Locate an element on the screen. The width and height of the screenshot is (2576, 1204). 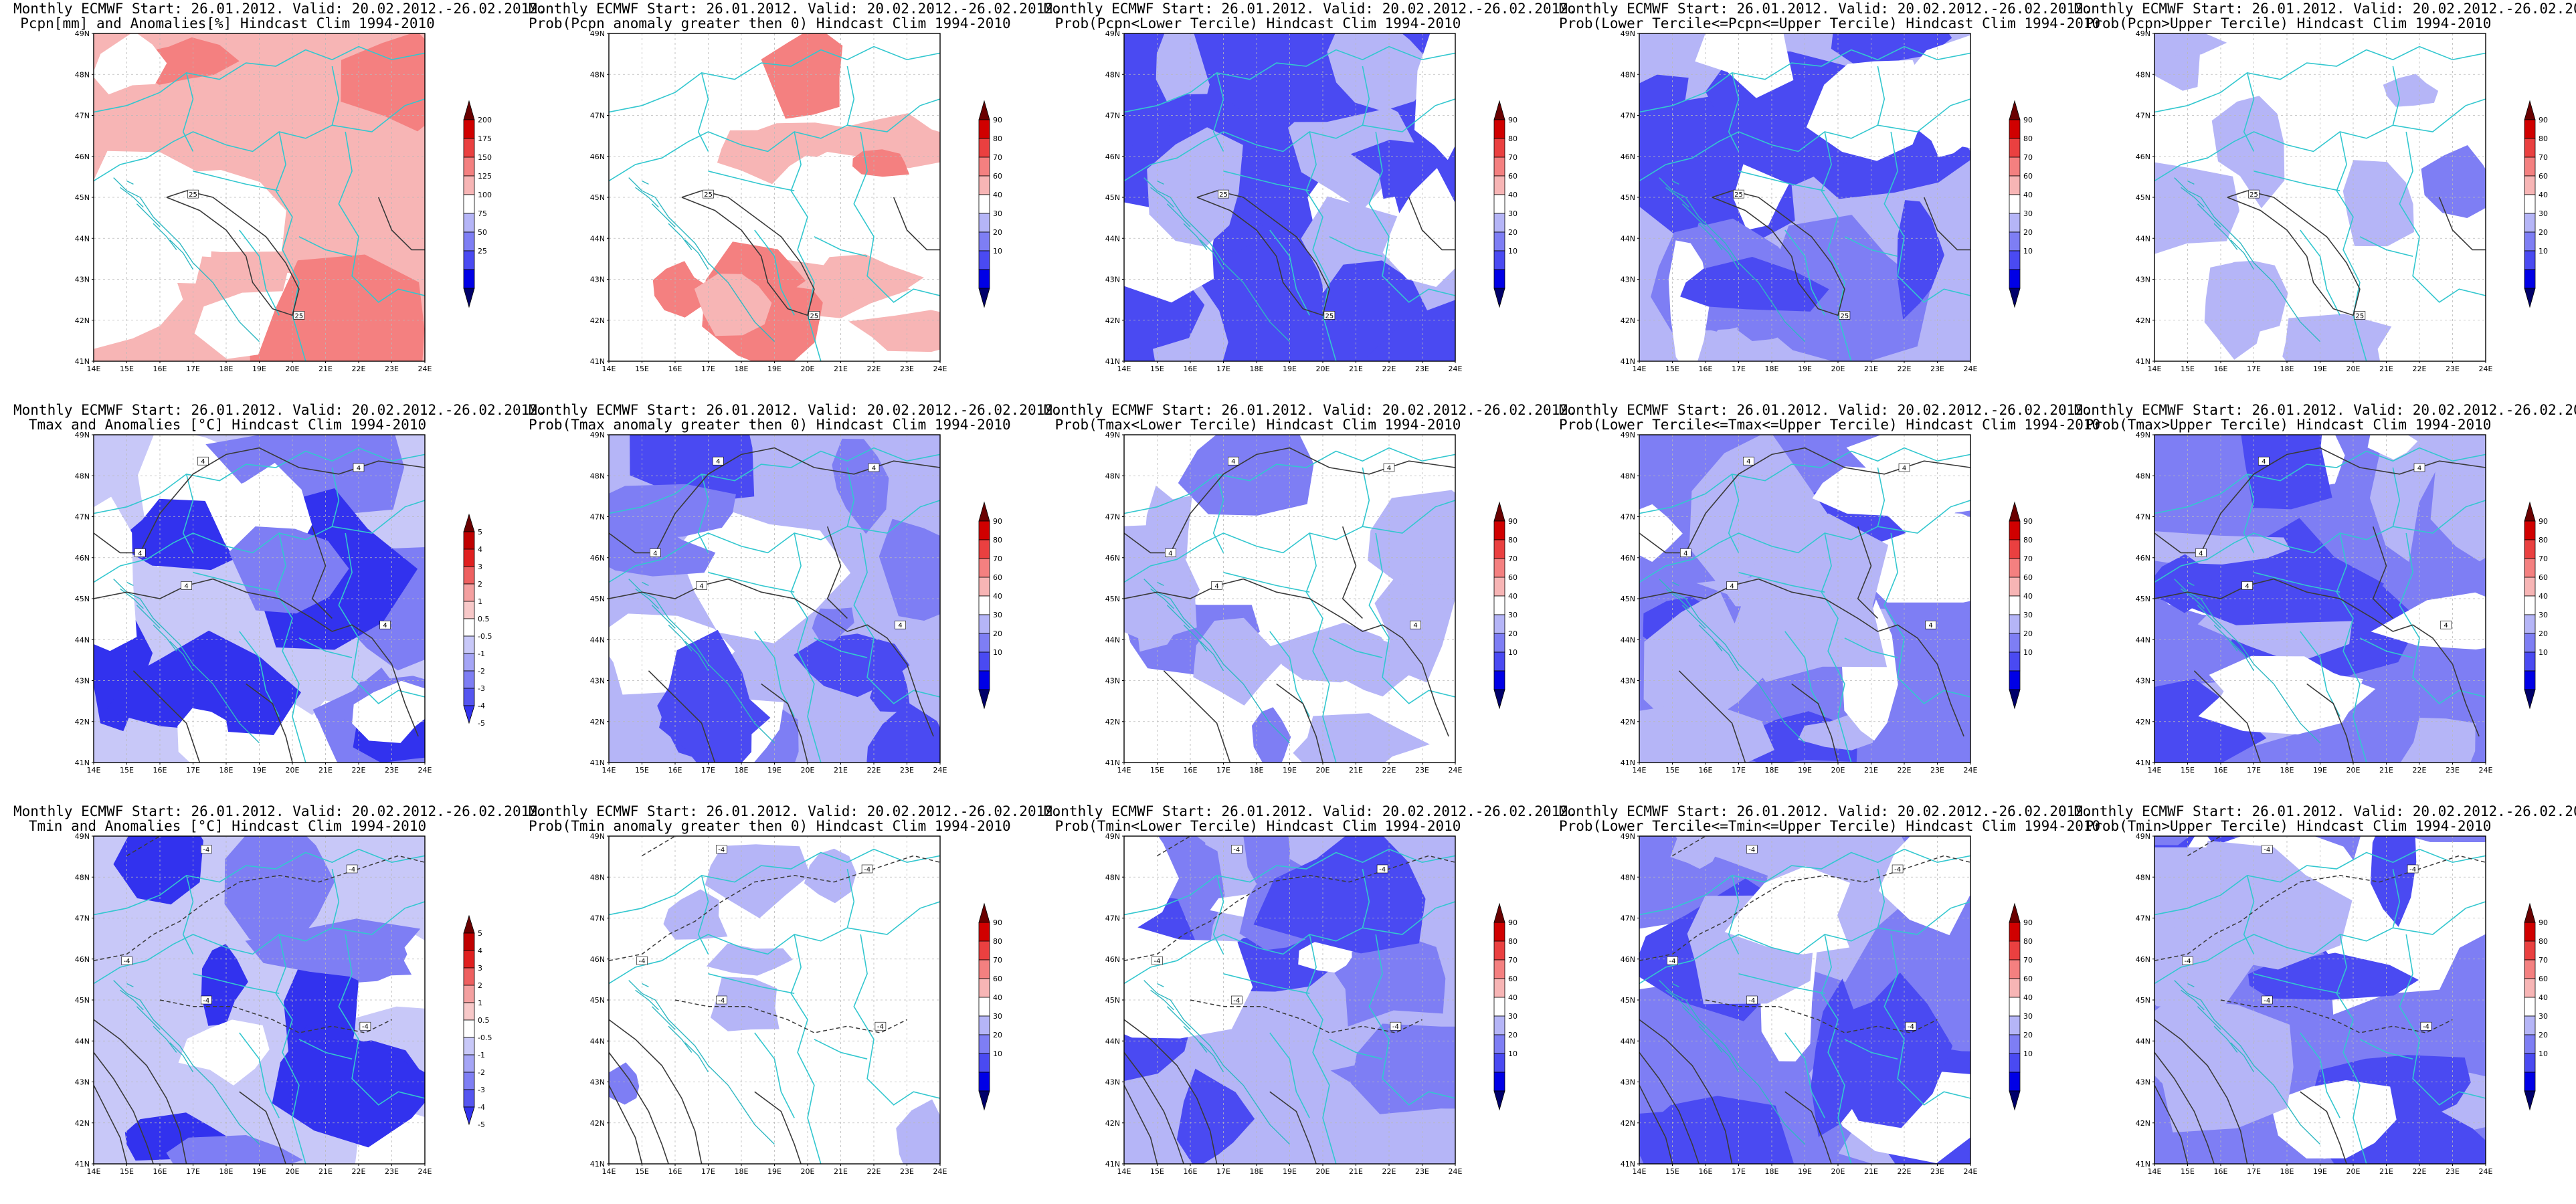
colorbar: 200 175 150 125 100 75 50 25 is located at coordinates (477, 204).